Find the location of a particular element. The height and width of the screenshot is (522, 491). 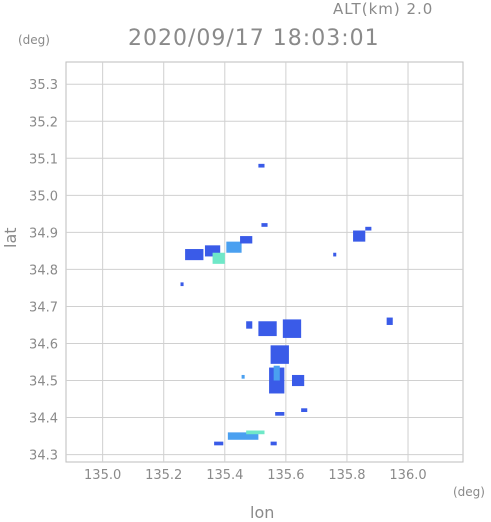

y-tick-label: 34.4 is located at coordinates (43, 419).